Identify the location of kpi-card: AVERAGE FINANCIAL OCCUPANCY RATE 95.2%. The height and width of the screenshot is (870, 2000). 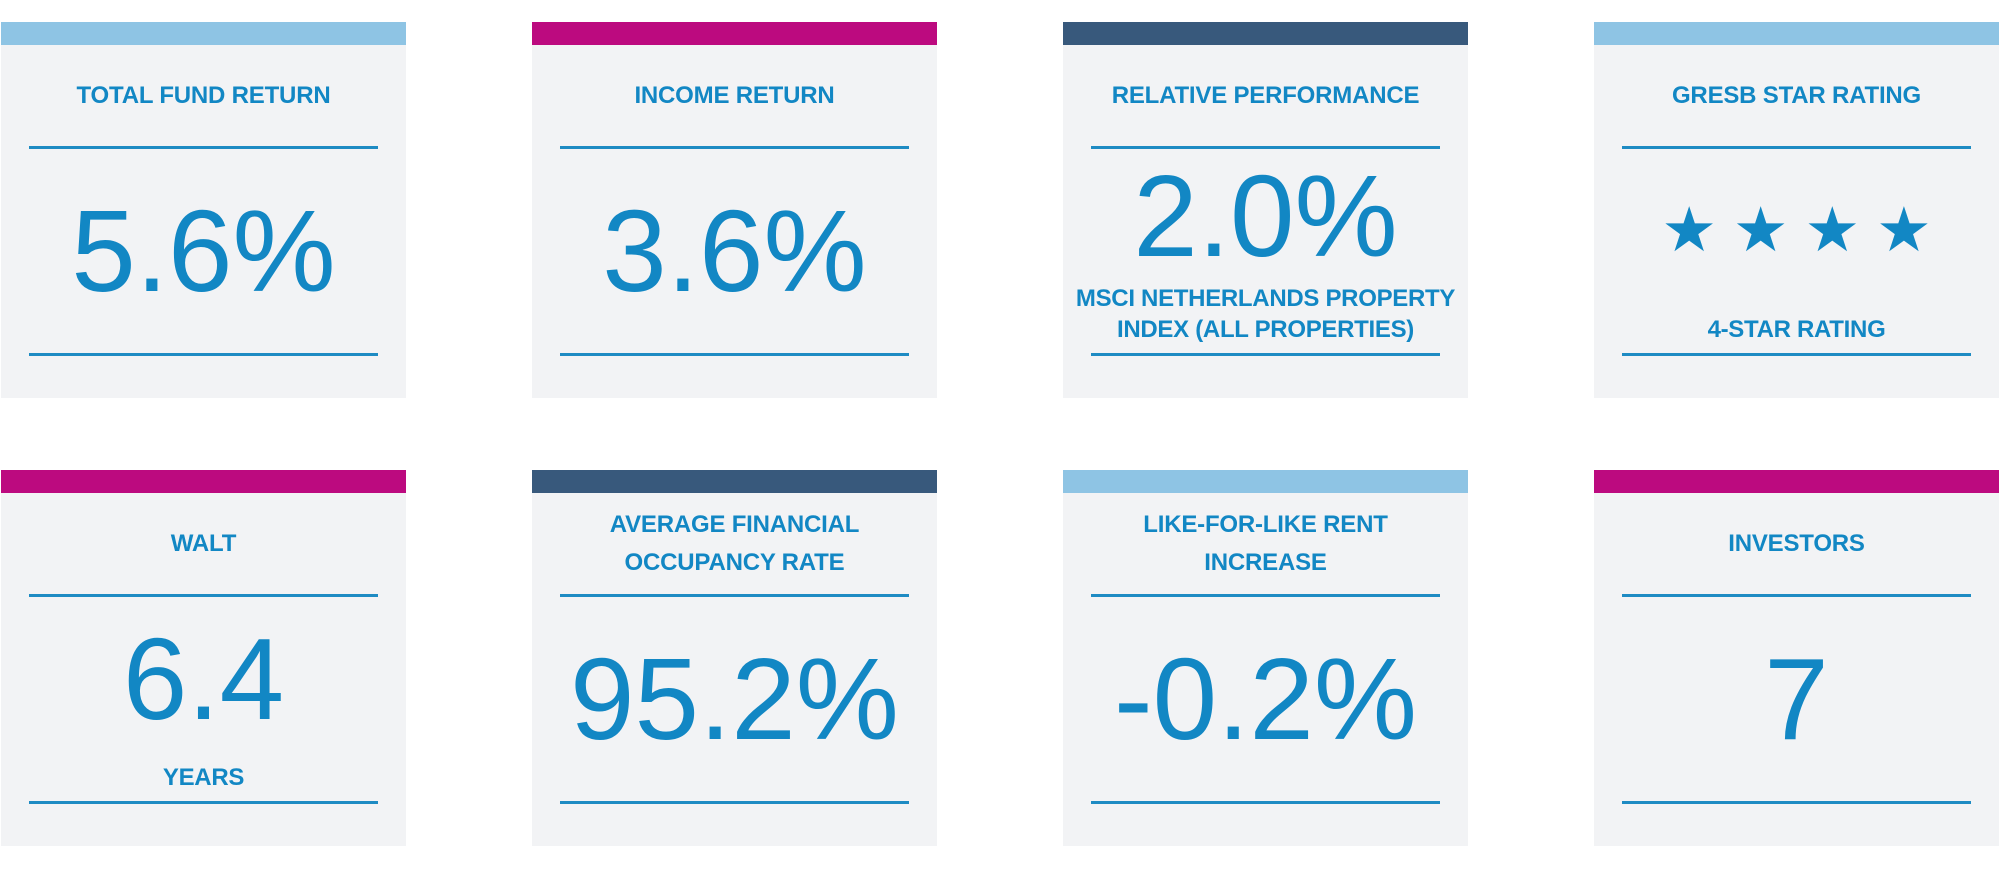
(734, 658).